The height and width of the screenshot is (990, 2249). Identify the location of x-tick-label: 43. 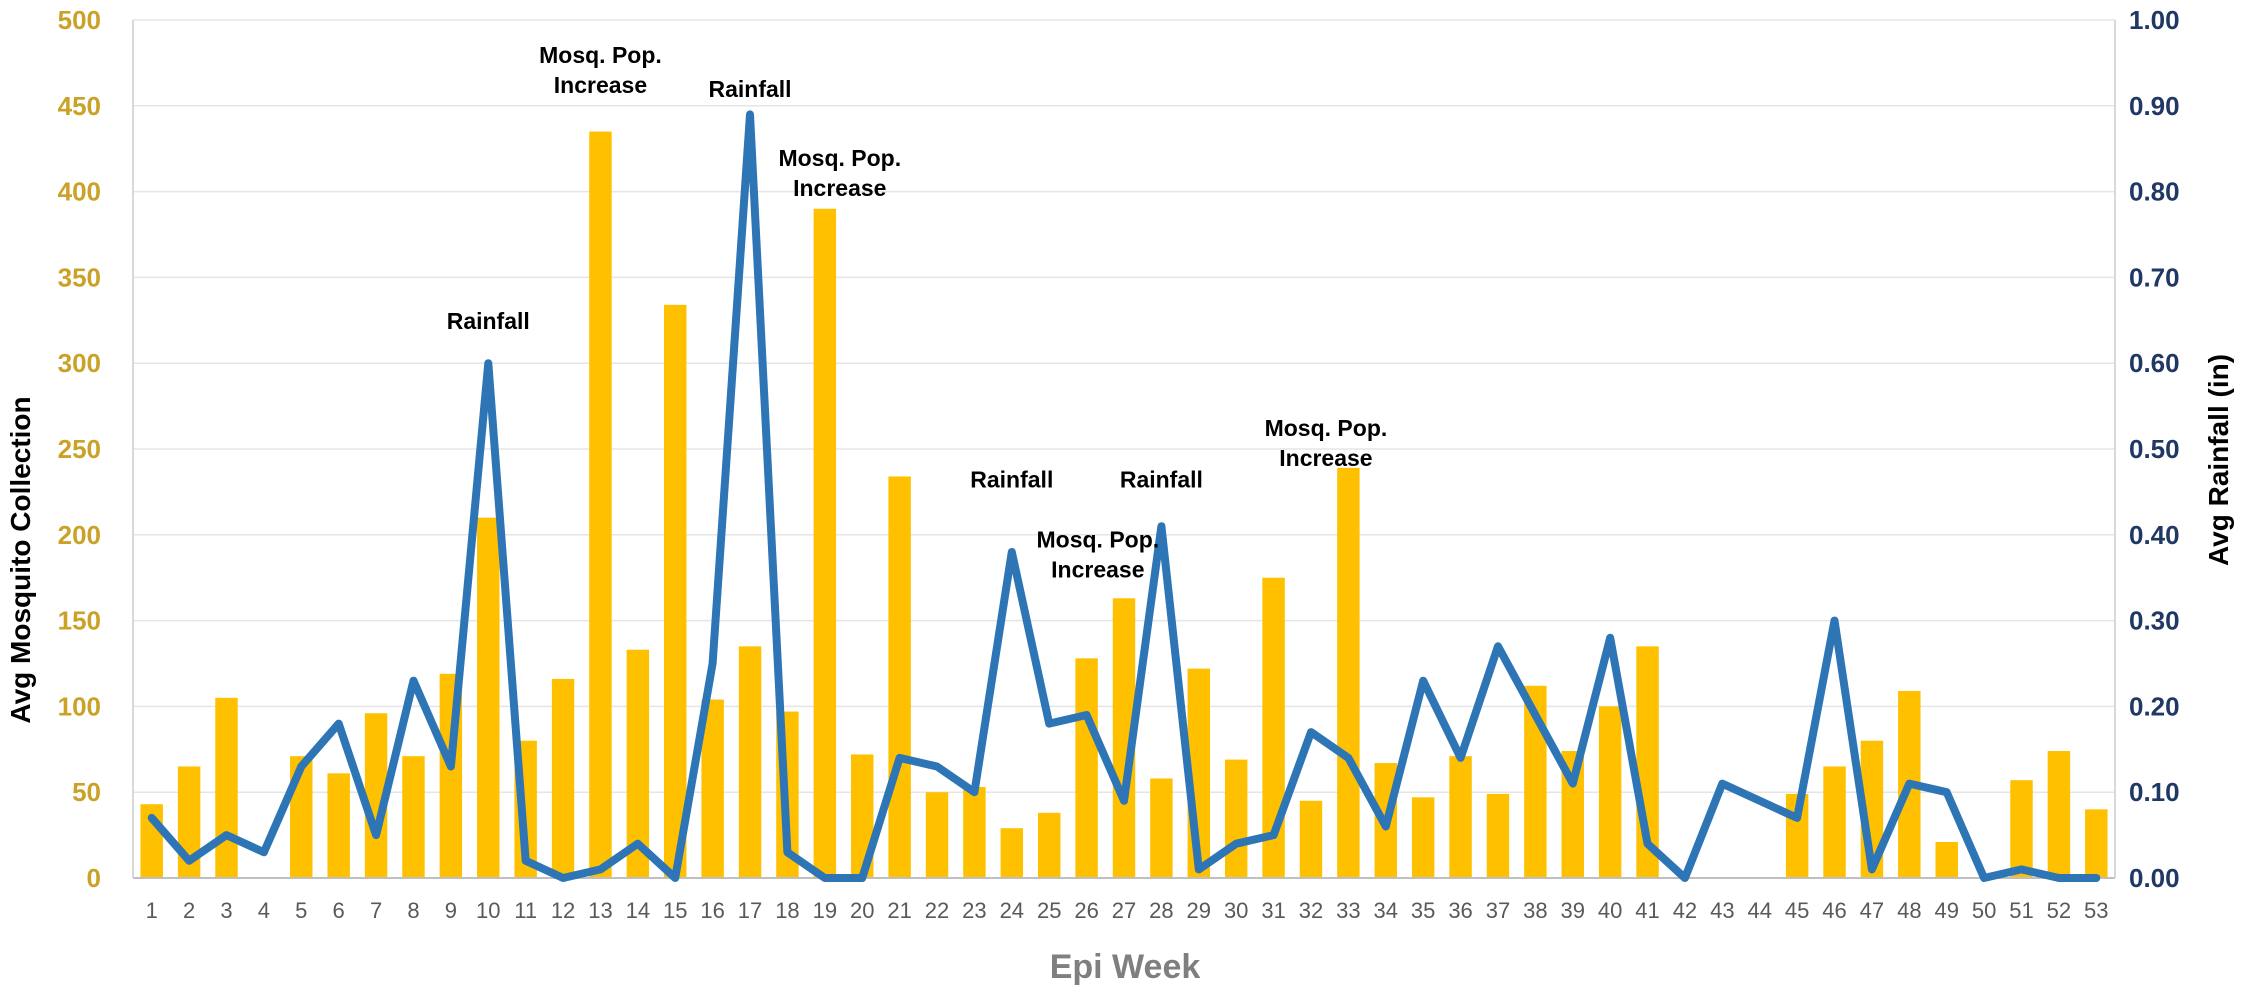
(1722, 910).